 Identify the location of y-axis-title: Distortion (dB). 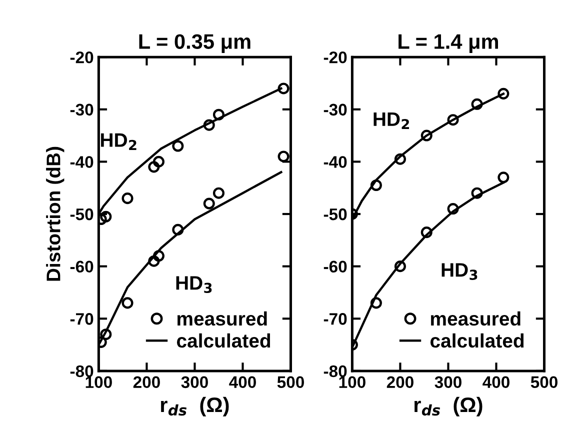
(55, 213).